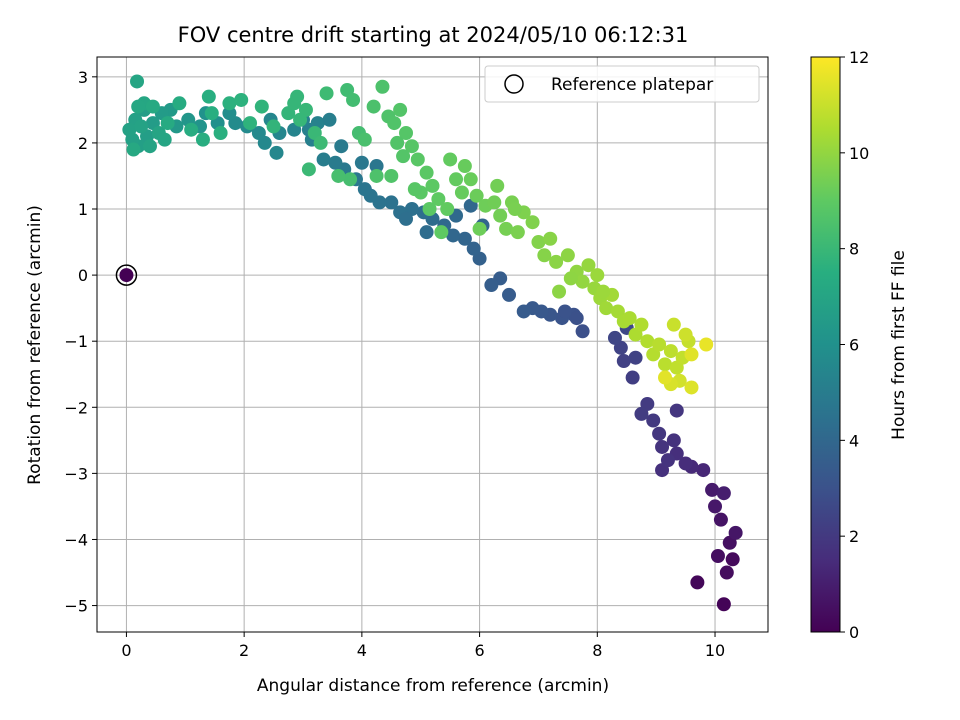 Image resolution: width=960 pixels, height=720 pixels. I want to click on x-tick-label: 6, so click(479, 650).